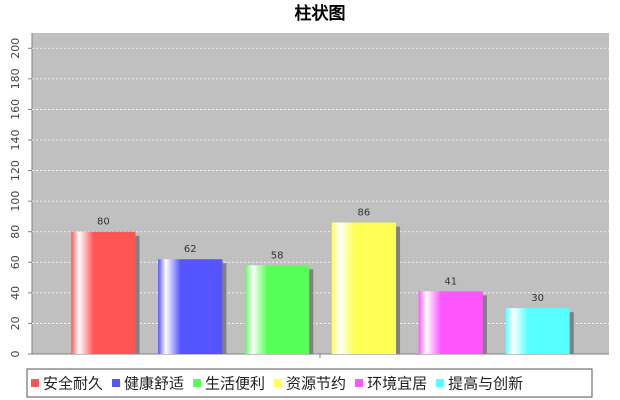  Describe the element at coordinates (15, 48) in the screenshot. I see `y-tick-label: 200` at that location.